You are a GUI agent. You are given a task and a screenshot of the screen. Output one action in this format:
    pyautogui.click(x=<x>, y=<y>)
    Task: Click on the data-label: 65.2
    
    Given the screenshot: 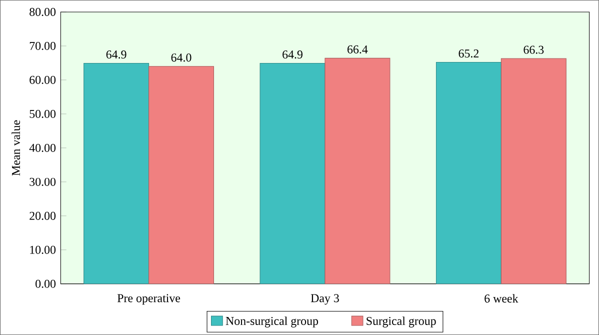 What is the action you would take?
    pyautogui.click(x=468, y=53)
    